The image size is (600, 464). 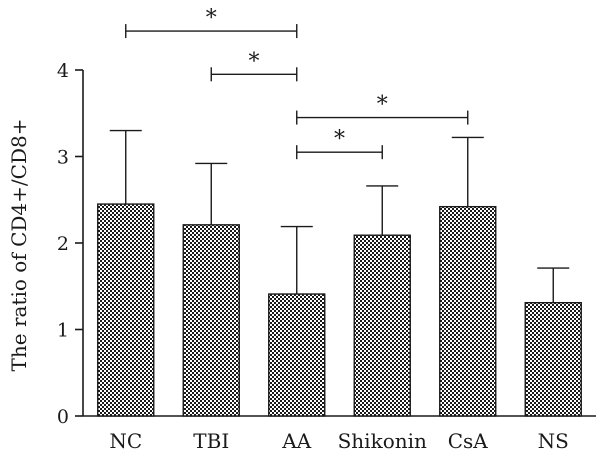 What do you see at coordinates (382, 325) in the screenshot?
I see `bar-shikonin` at bounding box center [382, 325].